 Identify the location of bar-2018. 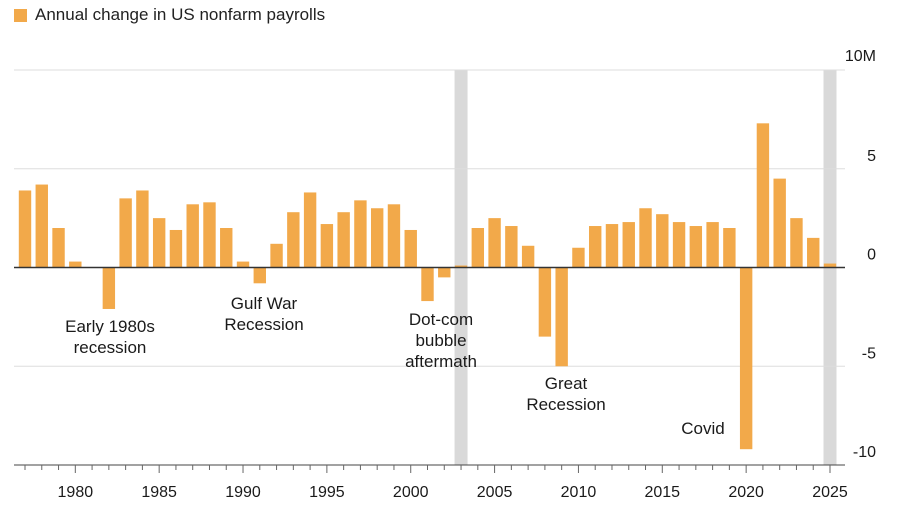
(712, 245).